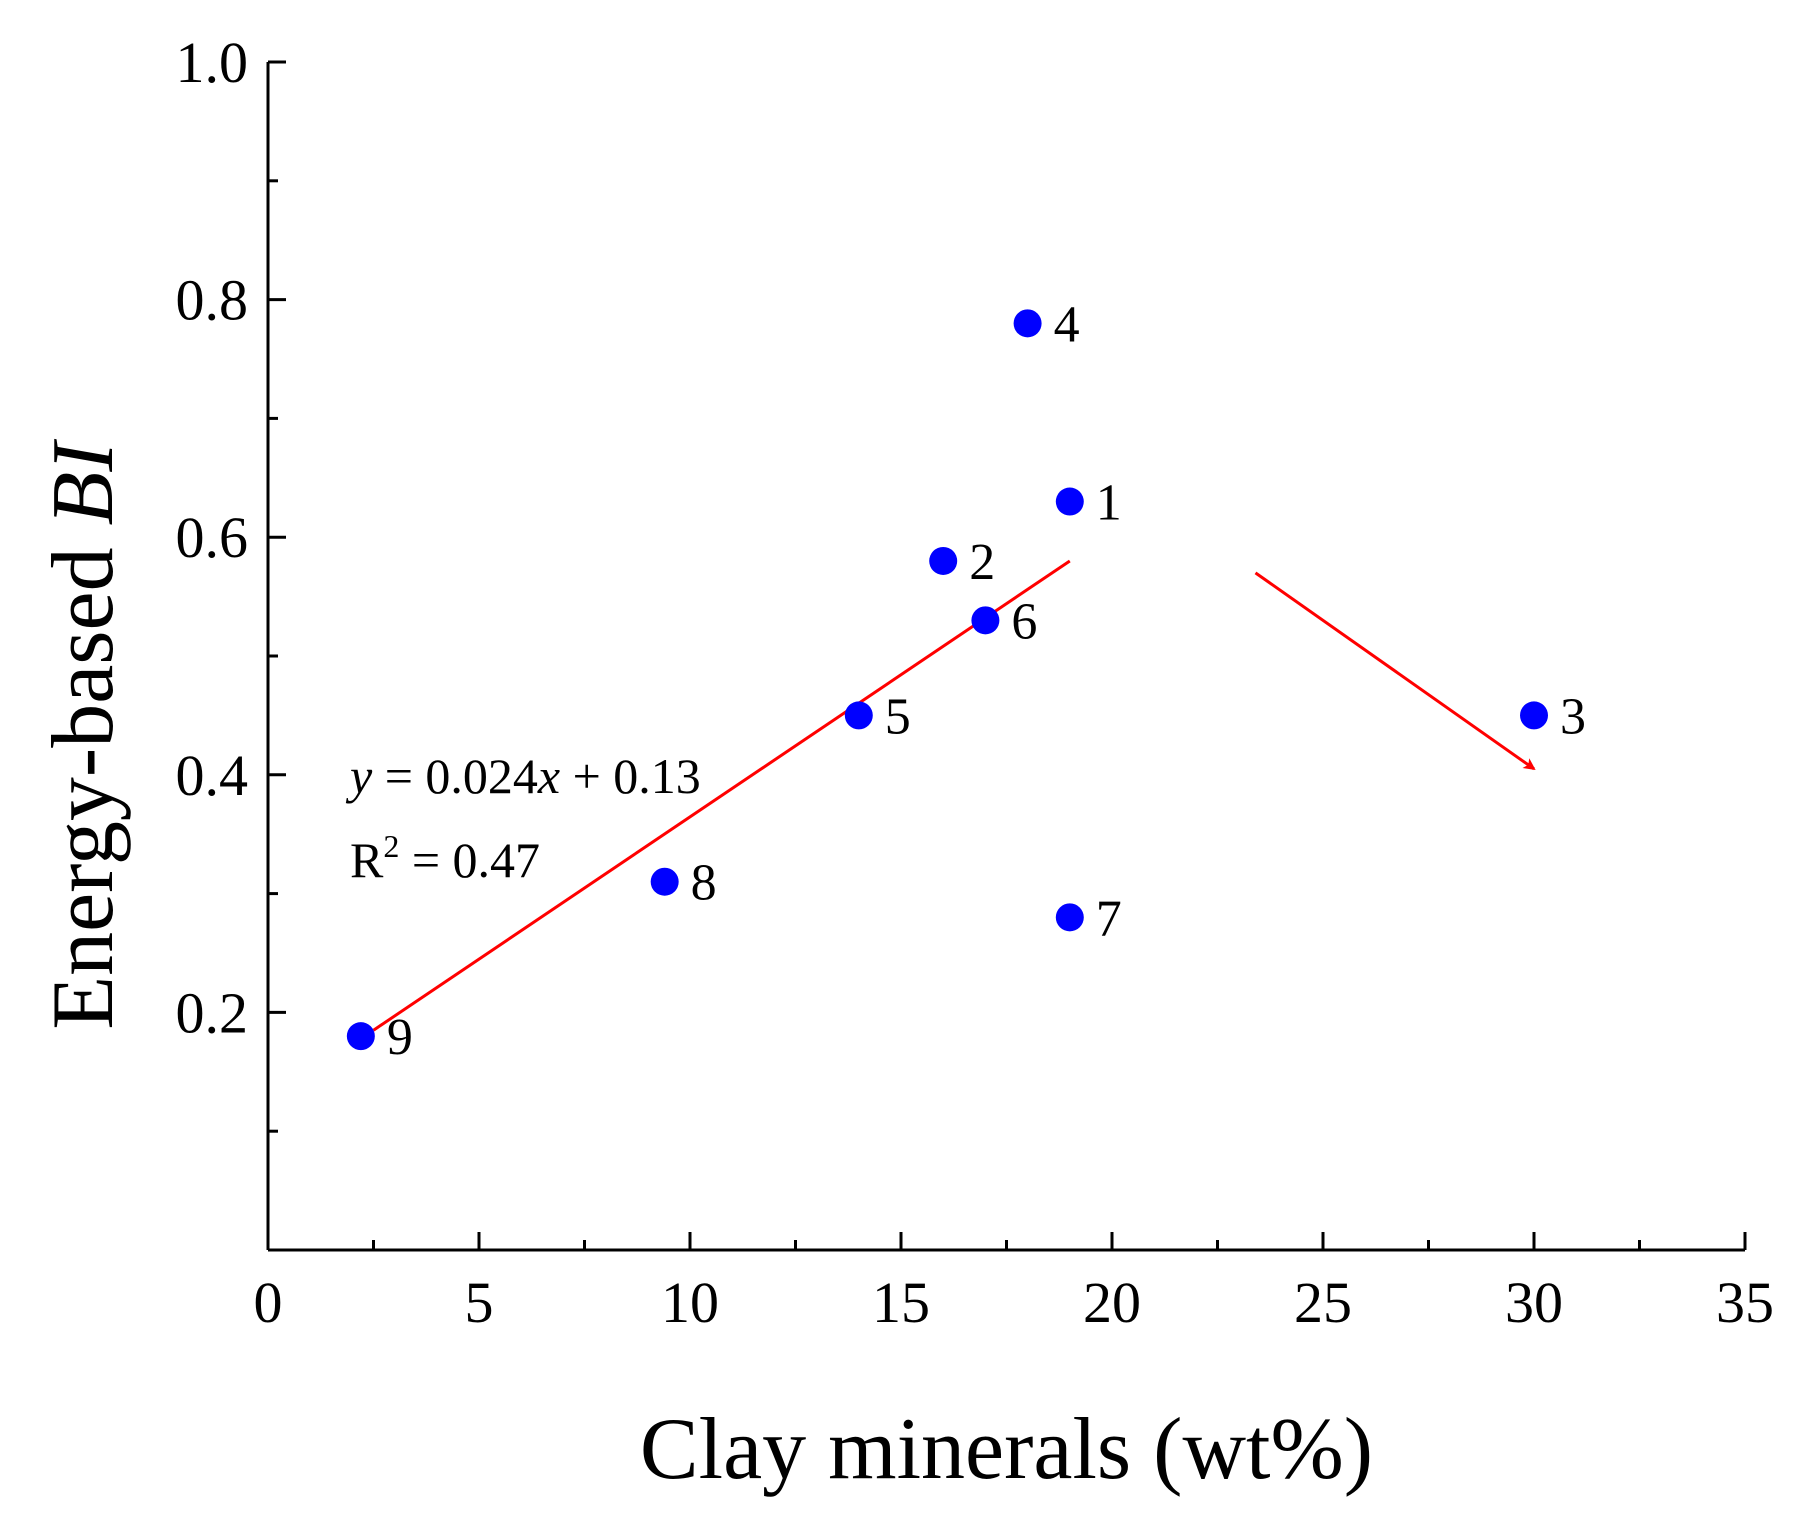 This screenshot has width=1805, height=1533. I want to click on y-tick-label: 0.8, so click(212, 300).